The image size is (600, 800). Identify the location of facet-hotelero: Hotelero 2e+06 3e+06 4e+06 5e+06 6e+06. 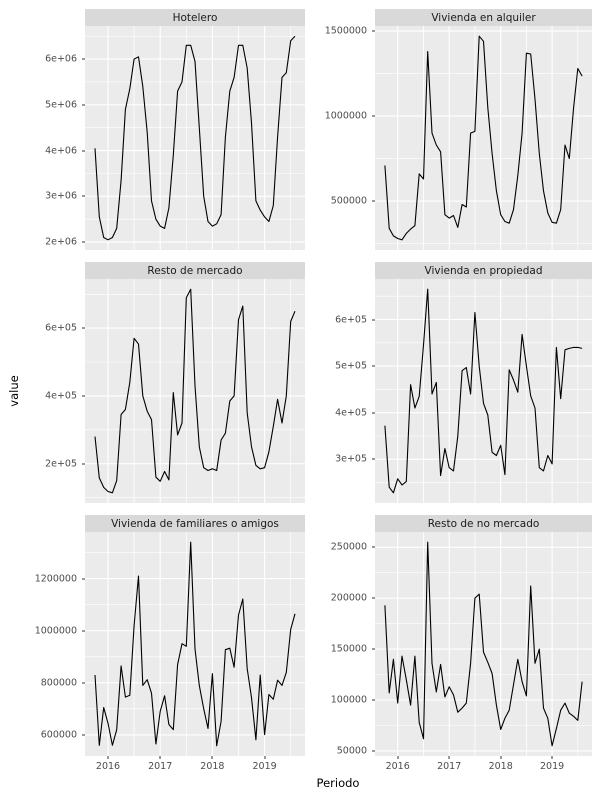
(175, 129).